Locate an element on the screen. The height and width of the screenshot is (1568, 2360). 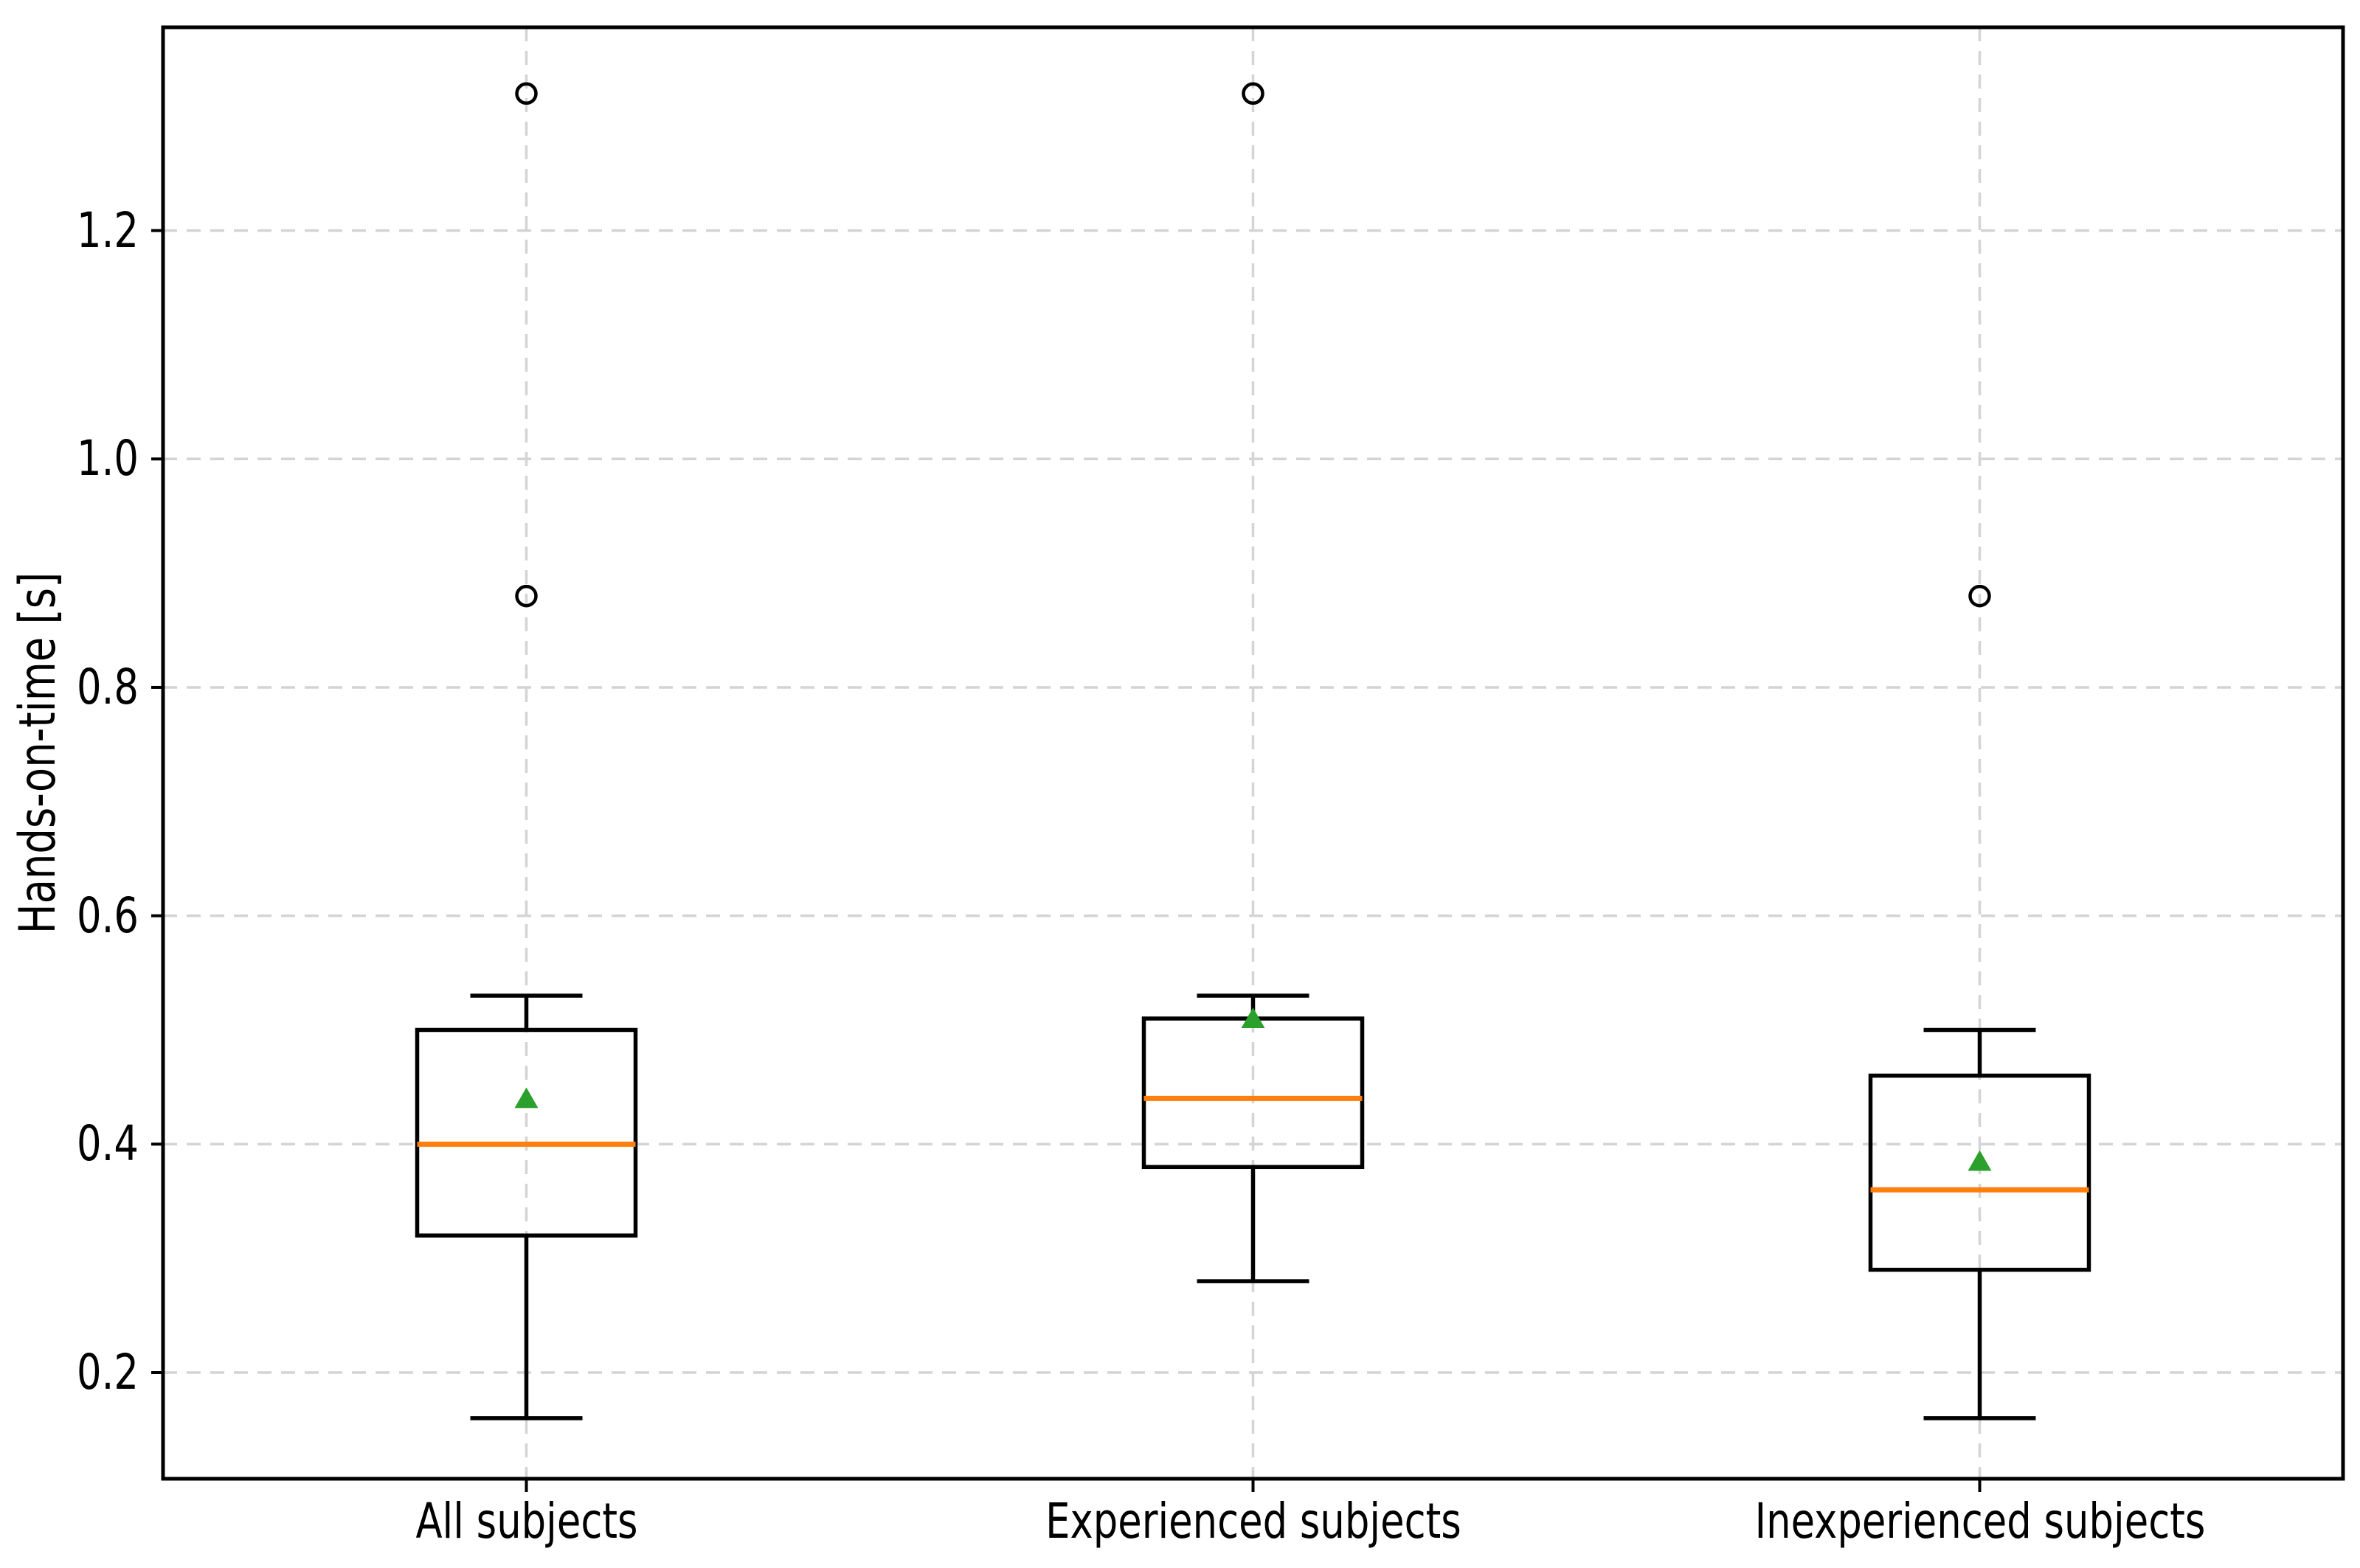
y-tick-label: 1.0 is located at coordinates (108, 459).